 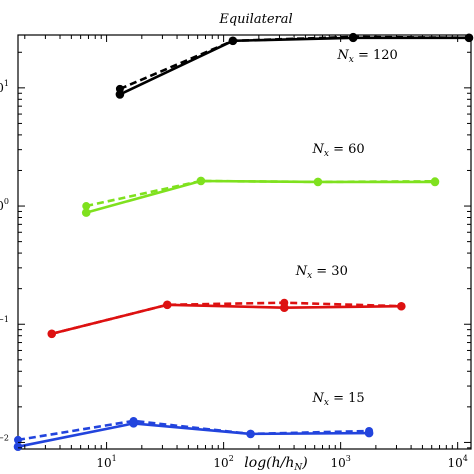 I want to click on x-tick-label: 10⁴, so click(x=457, y=462).